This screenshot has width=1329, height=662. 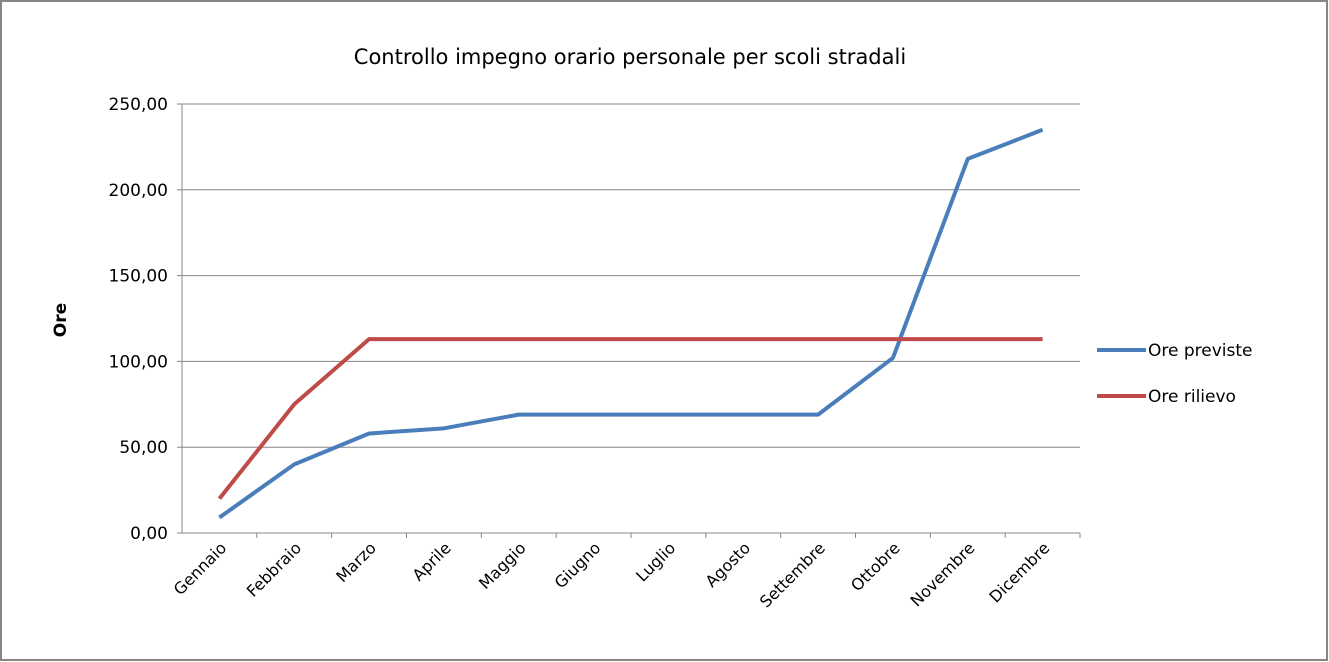 What do you see at coordinates (1192, 397) in the screenshot?
I see `legend-label: Ore rilievo` at bounding box center [1192, 397].